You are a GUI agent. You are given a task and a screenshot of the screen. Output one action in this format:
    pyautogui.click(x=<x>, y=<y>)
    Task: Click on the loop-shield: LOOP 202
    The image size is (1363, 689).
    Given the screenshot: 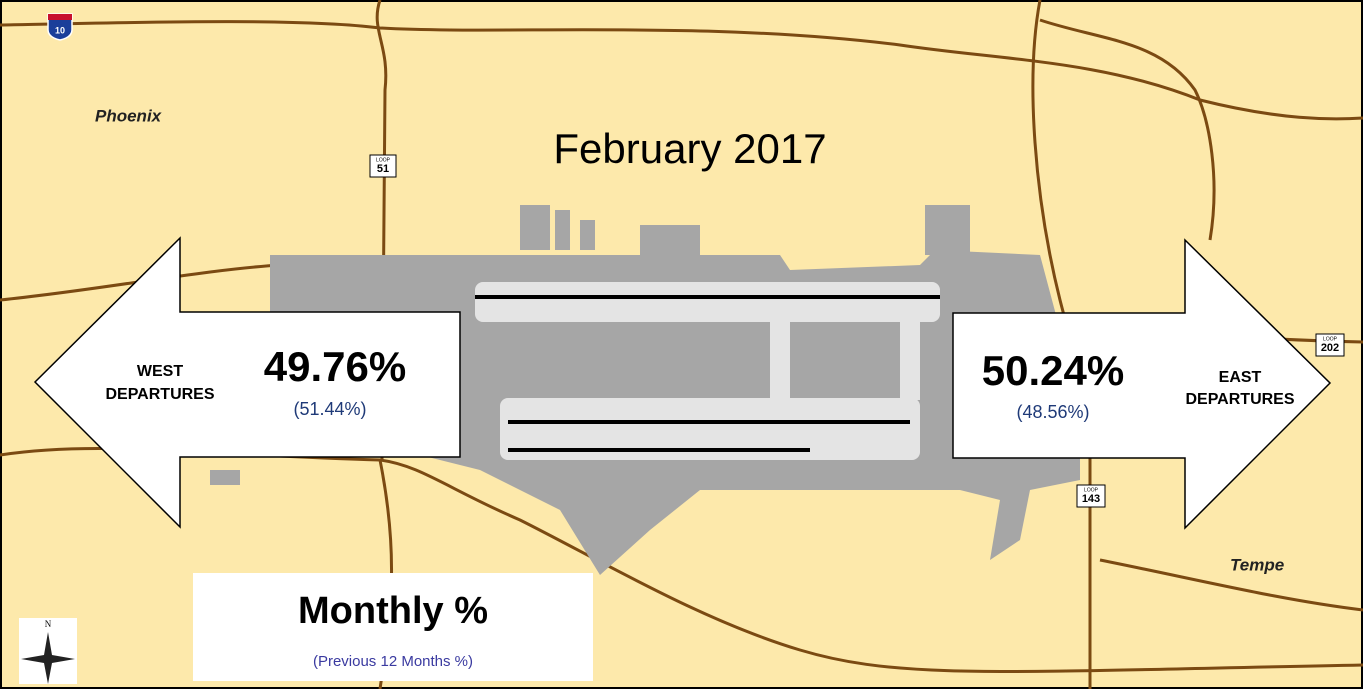 What is the action you would take?
    pyautogui.click(x=1330, y=345)
    